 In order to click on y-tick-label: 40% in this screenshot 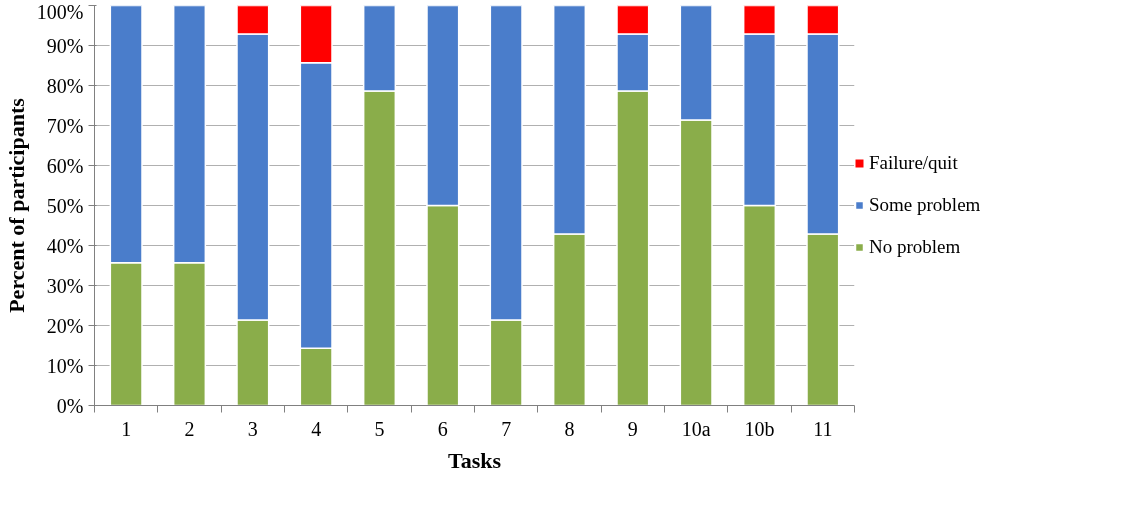, I will do `click(65, 245)`.